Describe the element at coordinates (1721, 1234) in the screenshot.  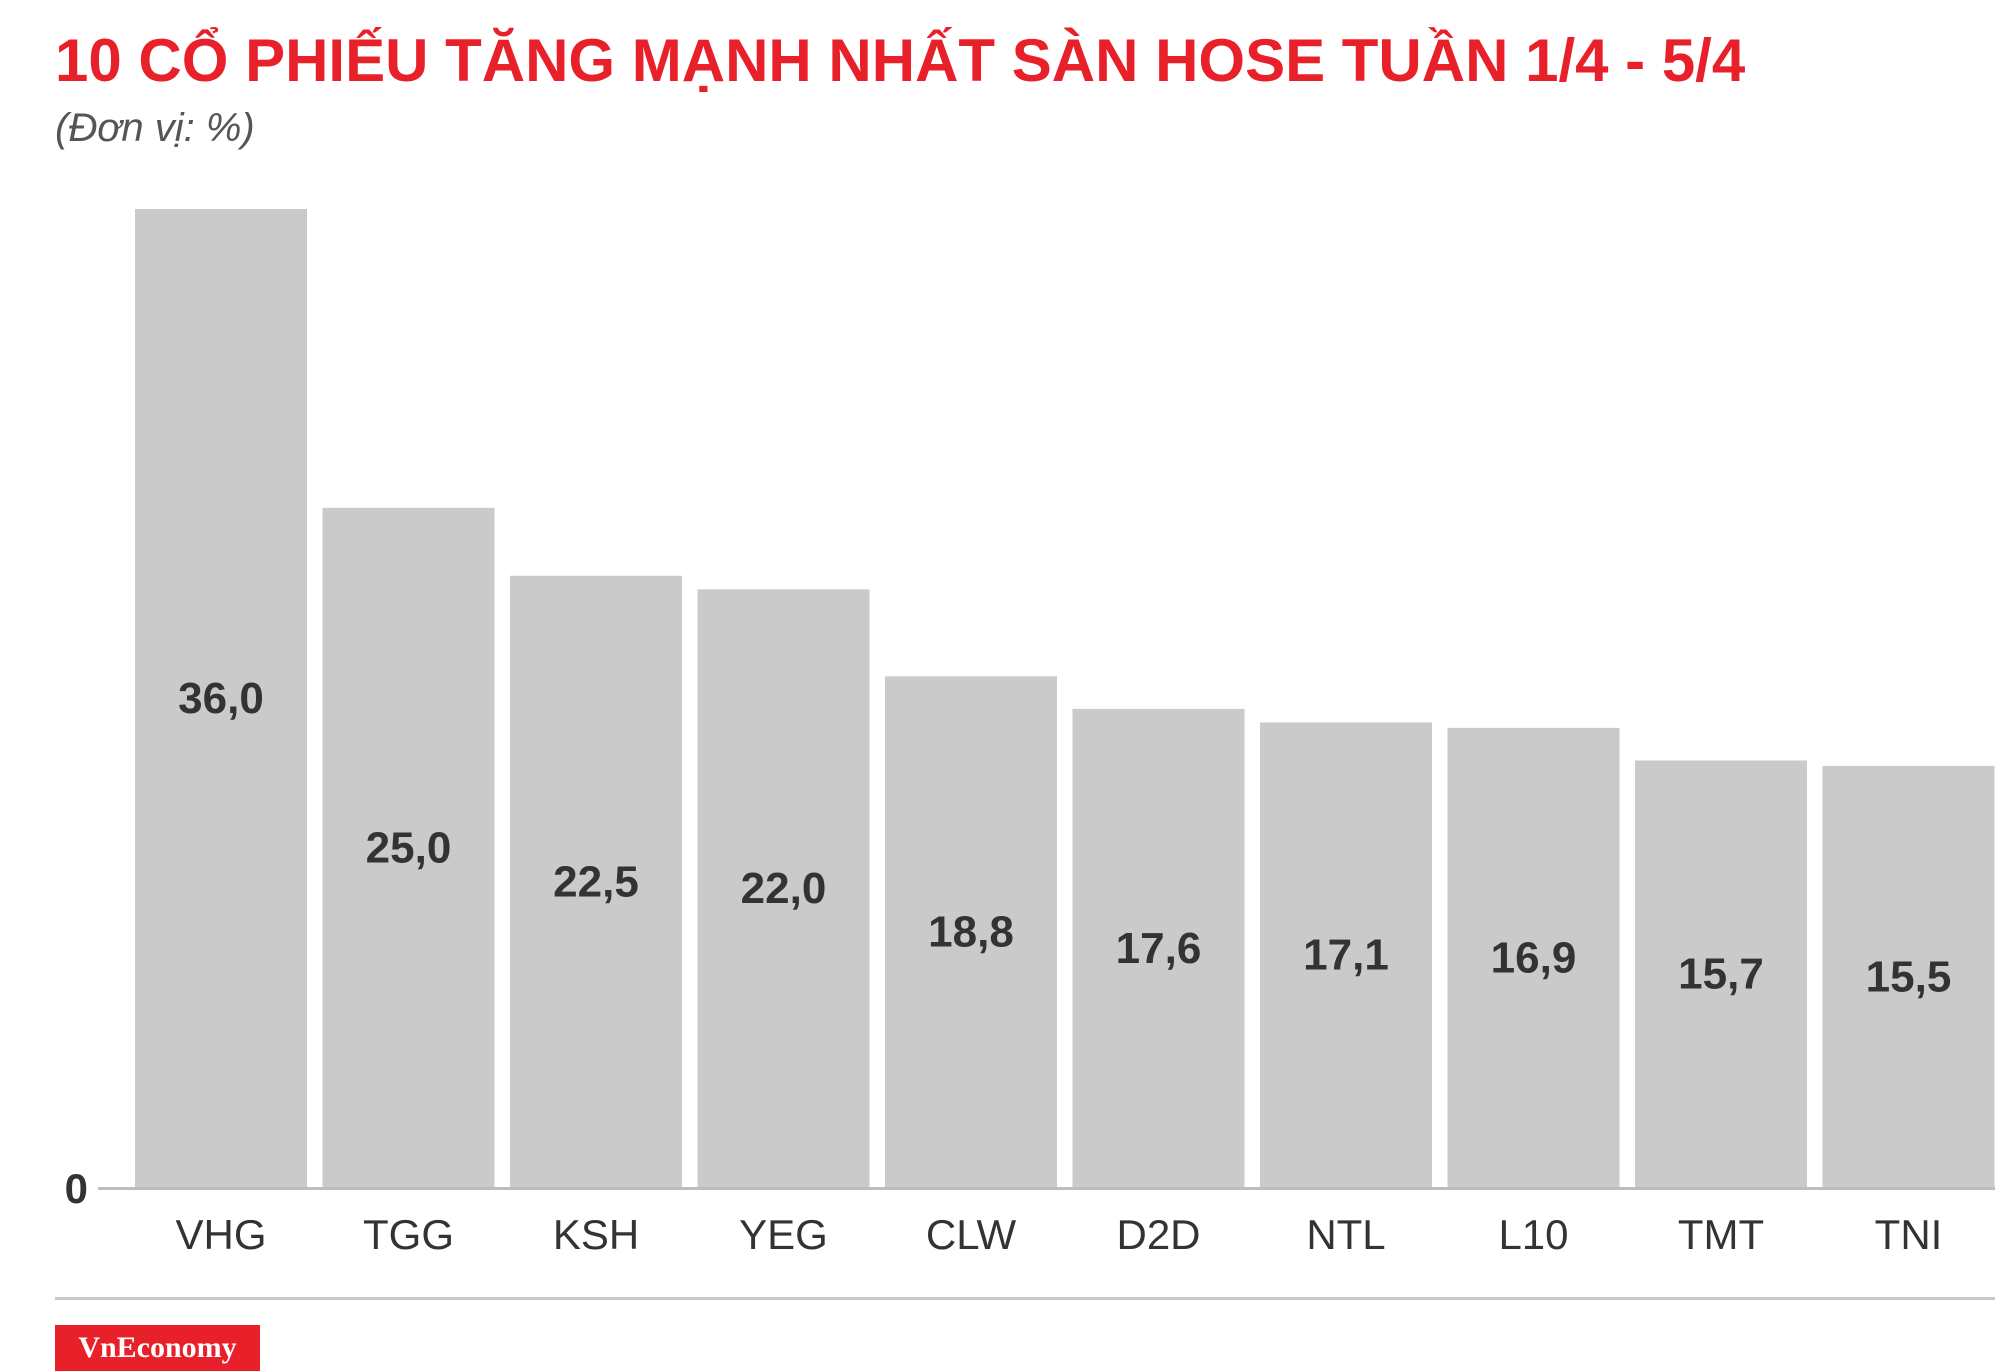
I see `x-tick-label-tmt: TMT` at that location.